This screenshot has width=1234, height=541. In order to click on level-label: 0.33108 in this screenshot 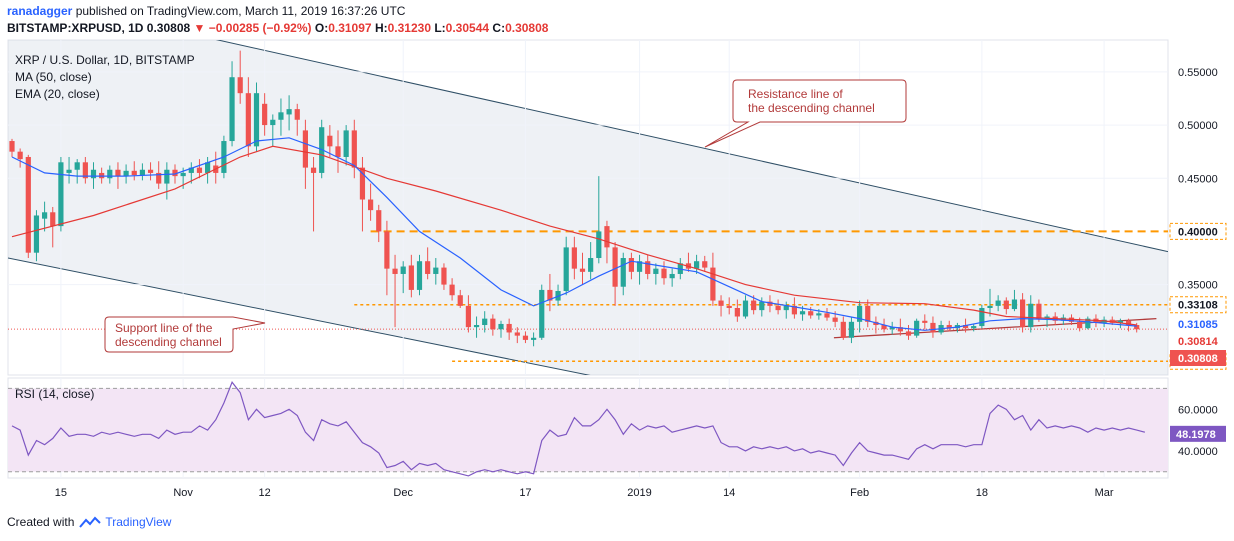, I will do `click(1198, 306)`.